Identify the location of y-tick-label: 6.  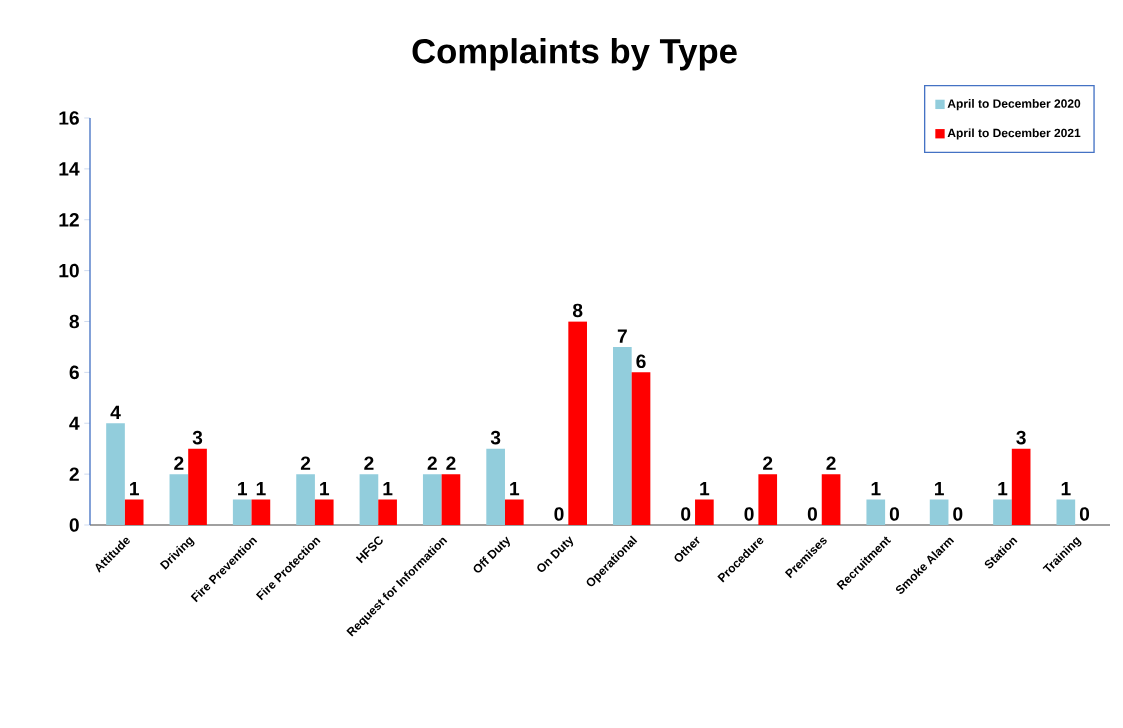
(74, 372).